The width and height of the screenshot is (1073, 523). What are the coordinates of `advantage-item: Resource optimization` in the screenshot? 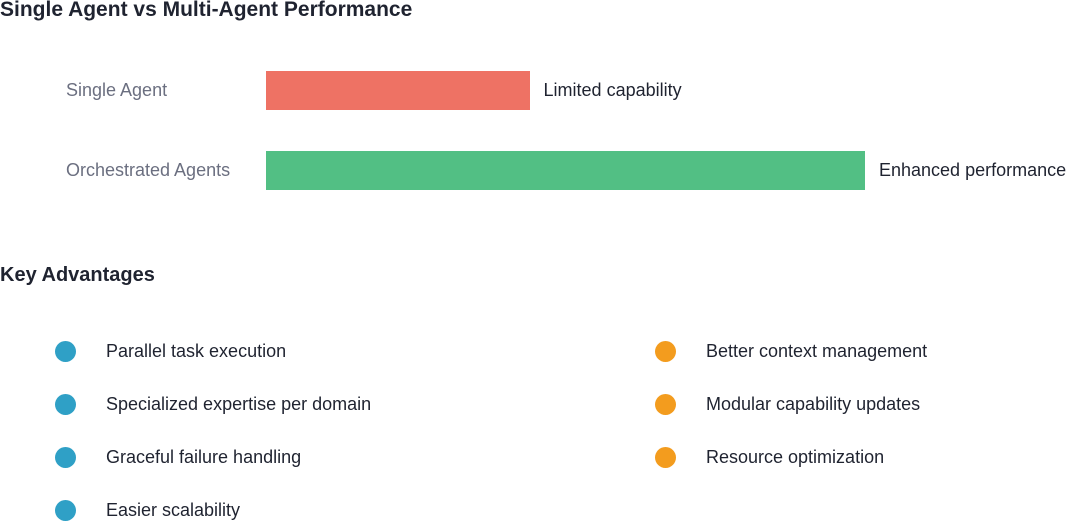 It's located at (769, 458).